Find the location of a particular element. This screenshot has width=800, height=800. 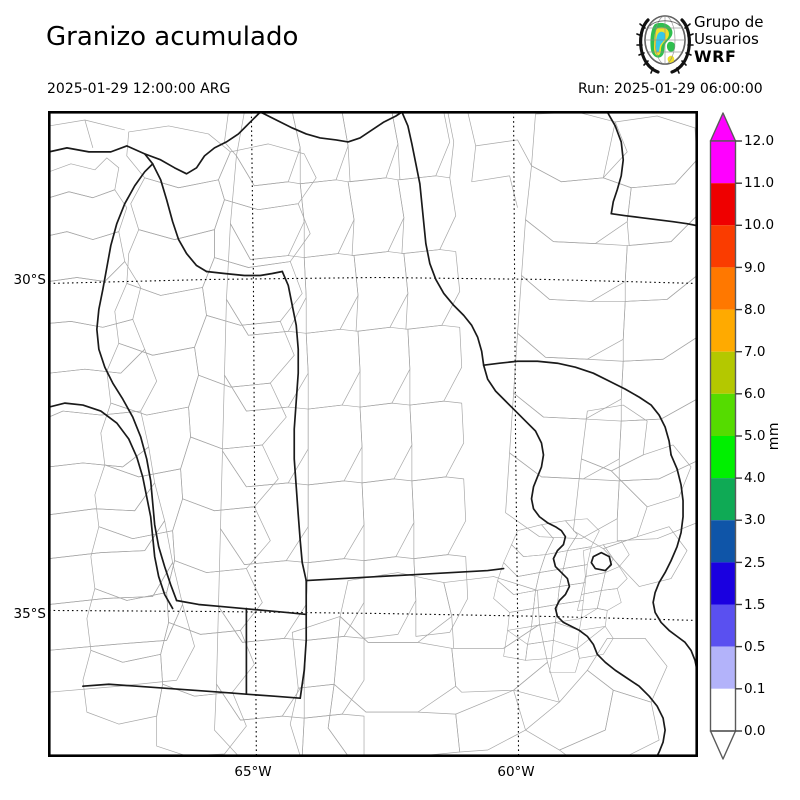

logo-line-3: WRF is located at coordinates (715, 56).